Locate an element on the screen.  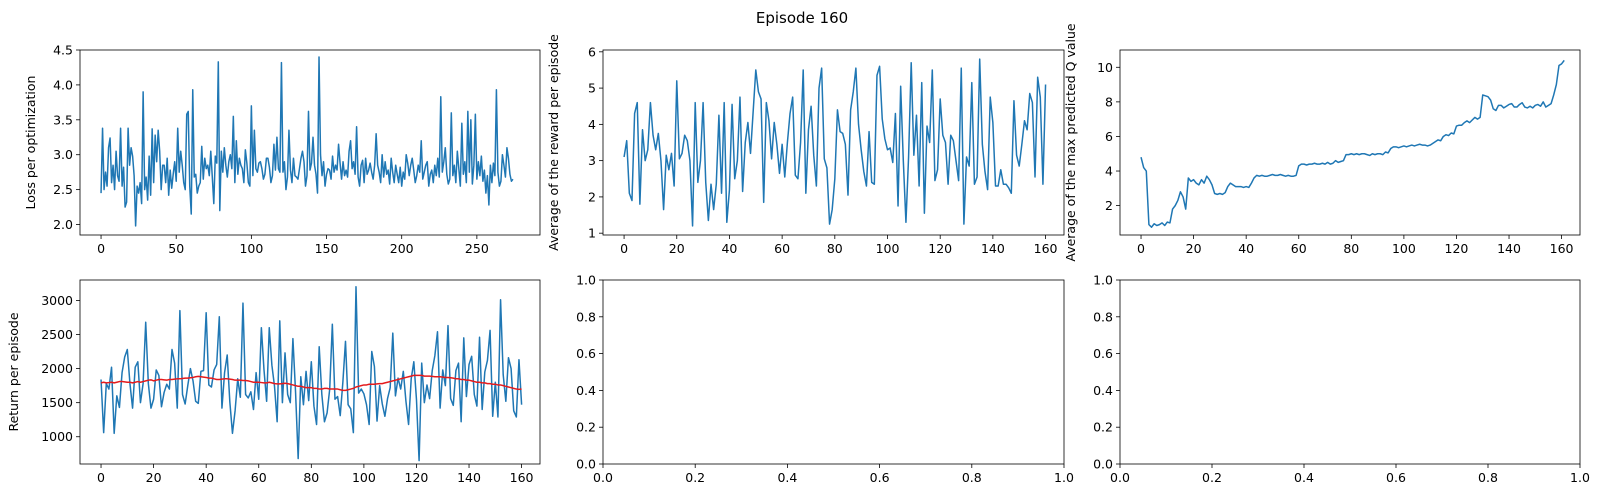
loss-xtick-label: 0 is located at coordinates (101, 248).